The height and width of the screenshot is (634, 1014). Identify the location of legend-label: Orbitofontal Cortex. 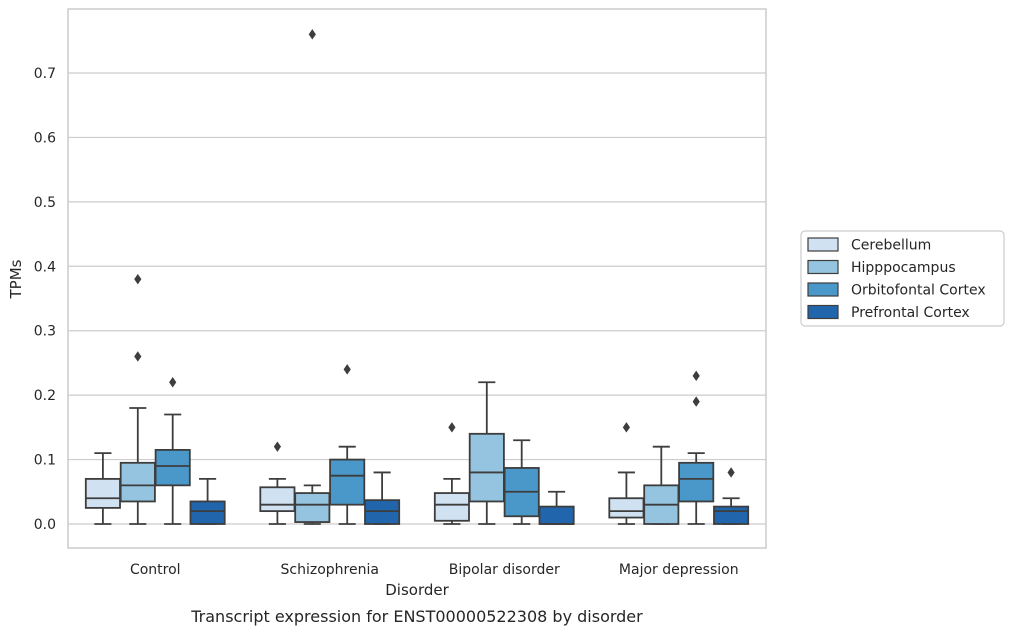
(918, 291).